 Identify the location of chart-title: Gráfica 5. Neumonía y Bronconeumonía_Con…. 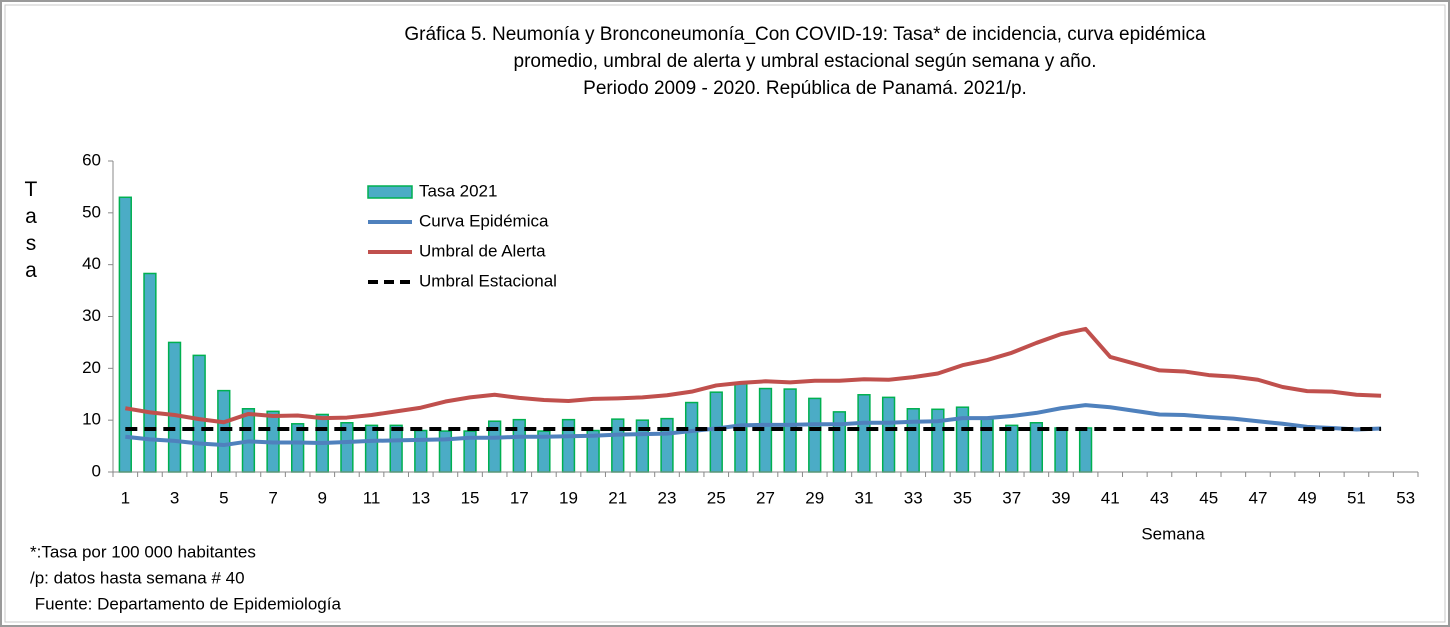
(805, 34).